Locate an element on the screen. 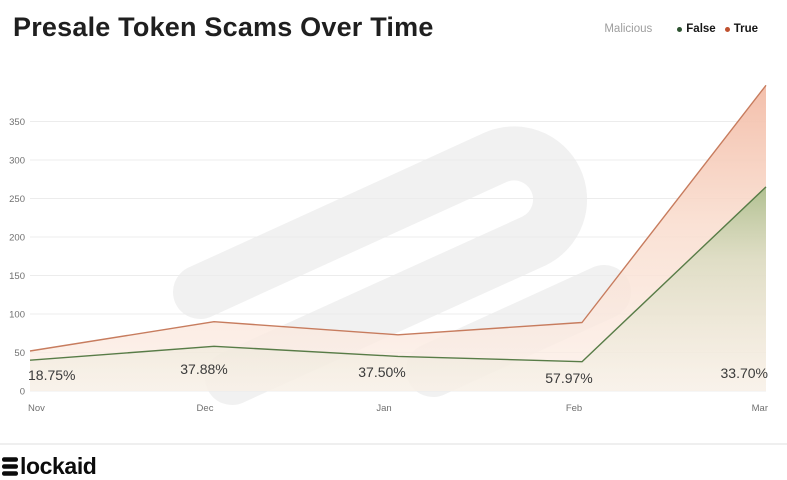  x-tick-label: Nov is located at coordinates (36, 408).